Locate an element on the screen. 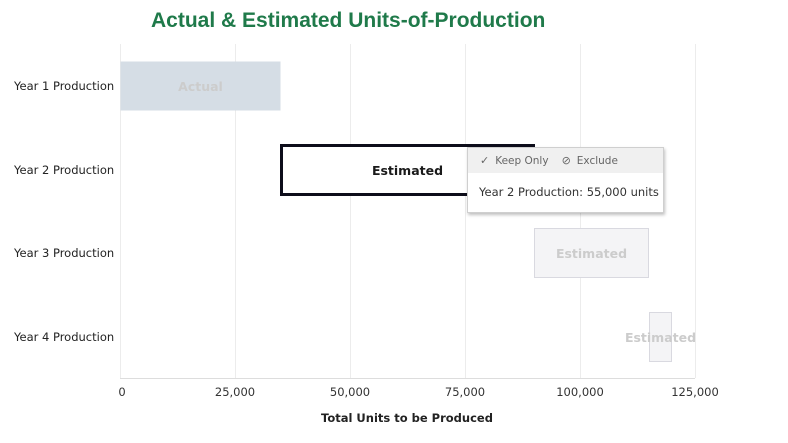  keep-only-label: Keep Only is located at coordinates (522, 160).